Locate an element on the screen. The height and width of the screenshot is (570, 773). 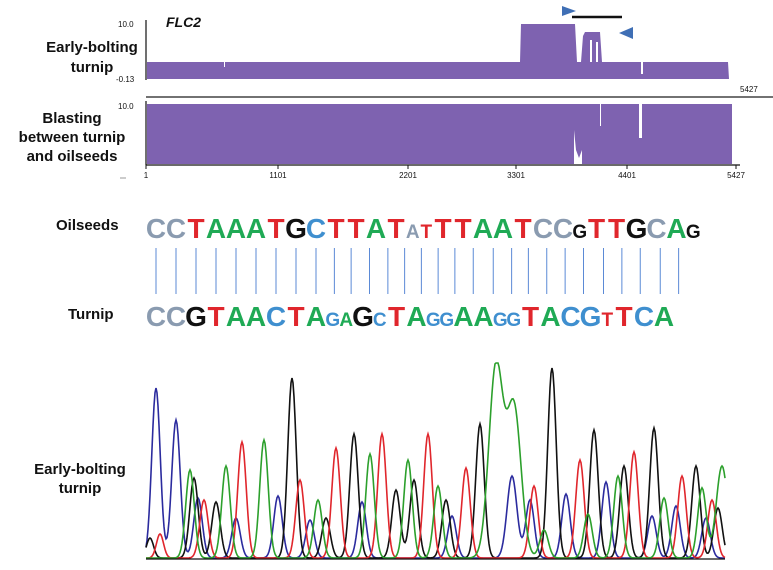
axis-tick-label: 4401 is located at coordinates (627, 175).